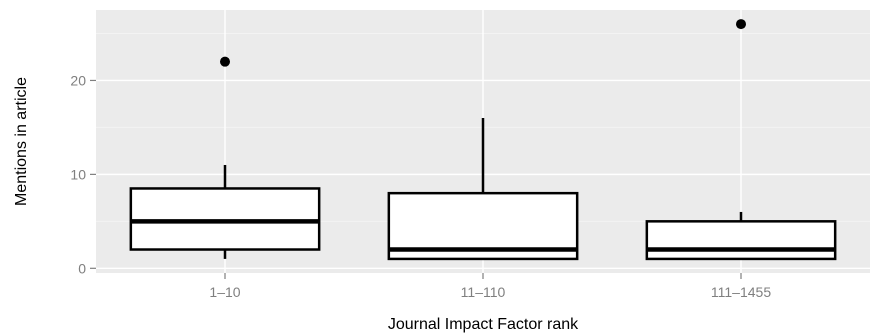  Describe the element at coordinates (224, 292) in the screenshot. I see `x-tick-label: 1–10` at that location.